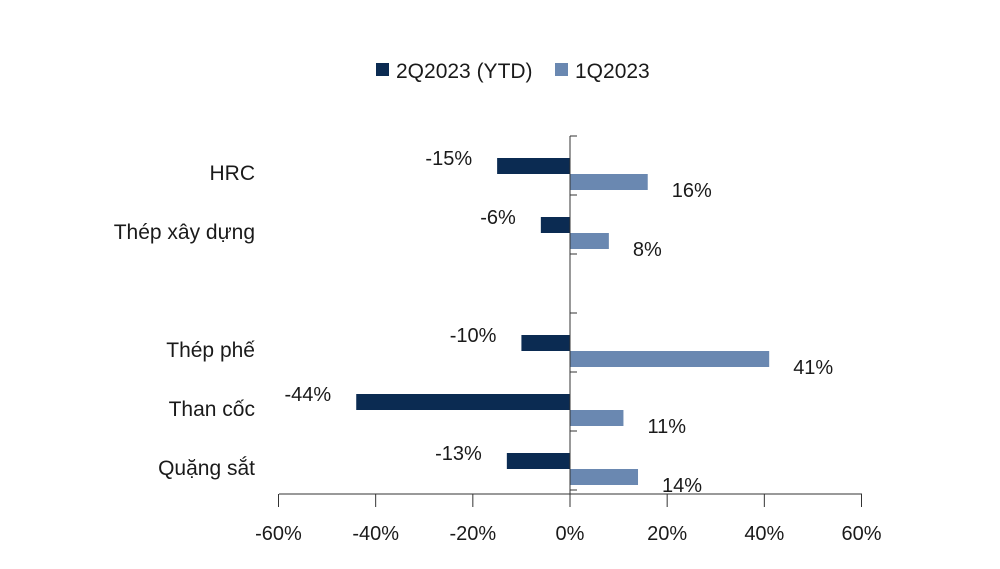 The height and width of the screenshot is (569, 1000). What do you see at coordinates (184, 232) in the screenshot?
I see `category-label-1: Thép xây dựng` at bounding box center [184, 232].